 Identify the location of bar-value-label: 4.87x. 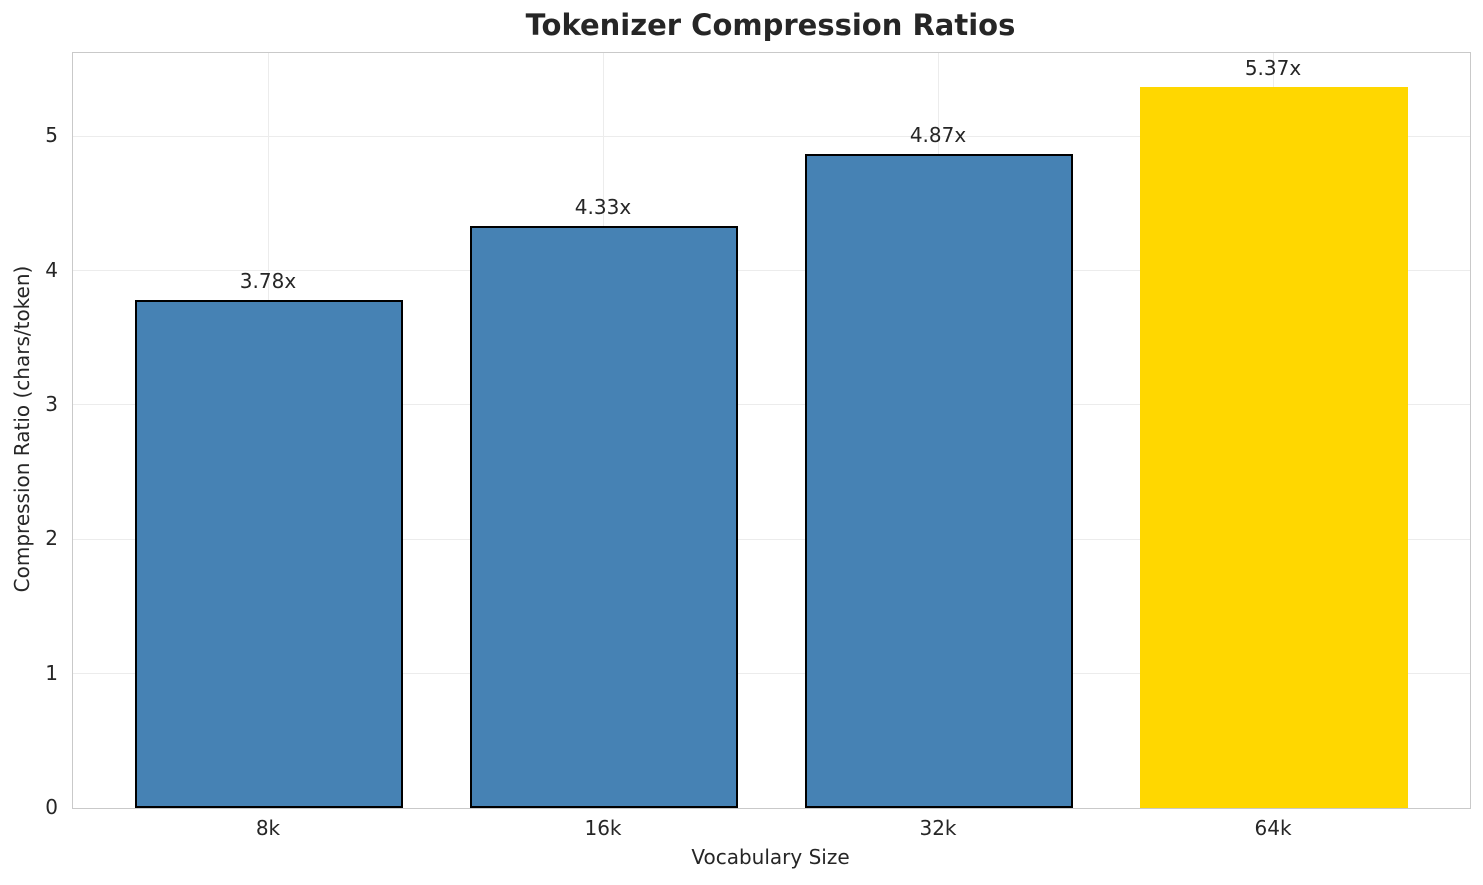
(938, 134).